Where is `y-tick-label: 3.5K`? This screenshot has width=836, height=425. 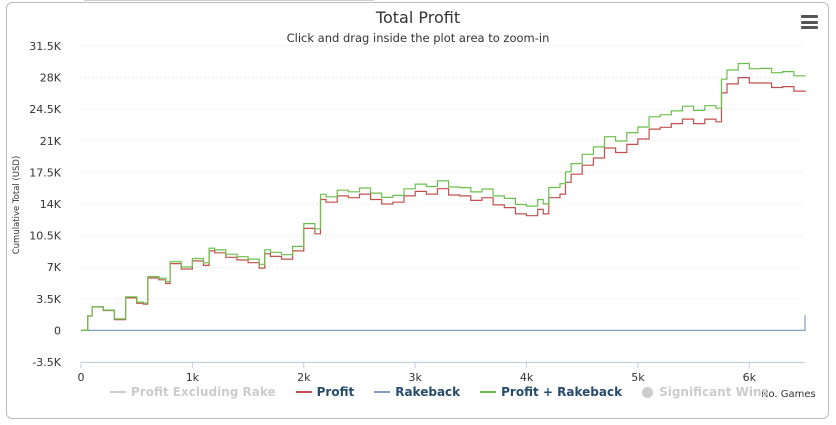 y-tick-label: 3.5K is located at coordinates (48, 299).